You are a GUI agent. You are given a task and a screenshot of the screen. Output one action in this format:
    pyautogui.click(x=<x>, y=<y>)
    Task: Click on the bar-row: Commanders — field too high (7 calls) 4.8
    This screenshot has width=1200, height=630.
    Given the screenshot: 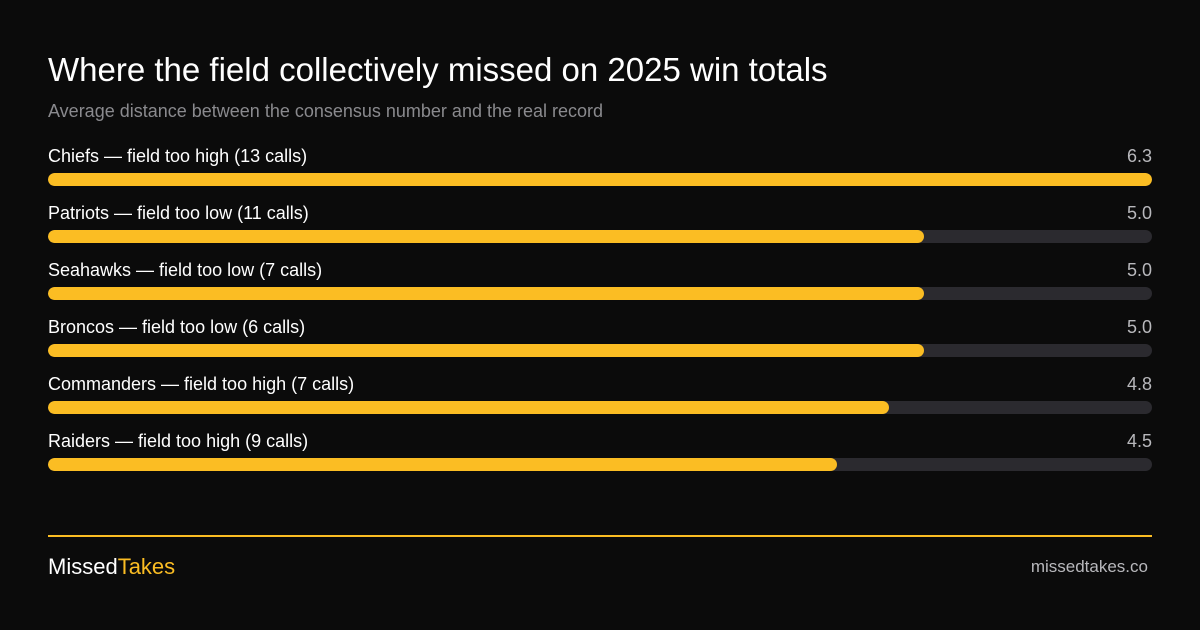 What is the action you would take?
    pyautogui.click(x=600, y=396)
    